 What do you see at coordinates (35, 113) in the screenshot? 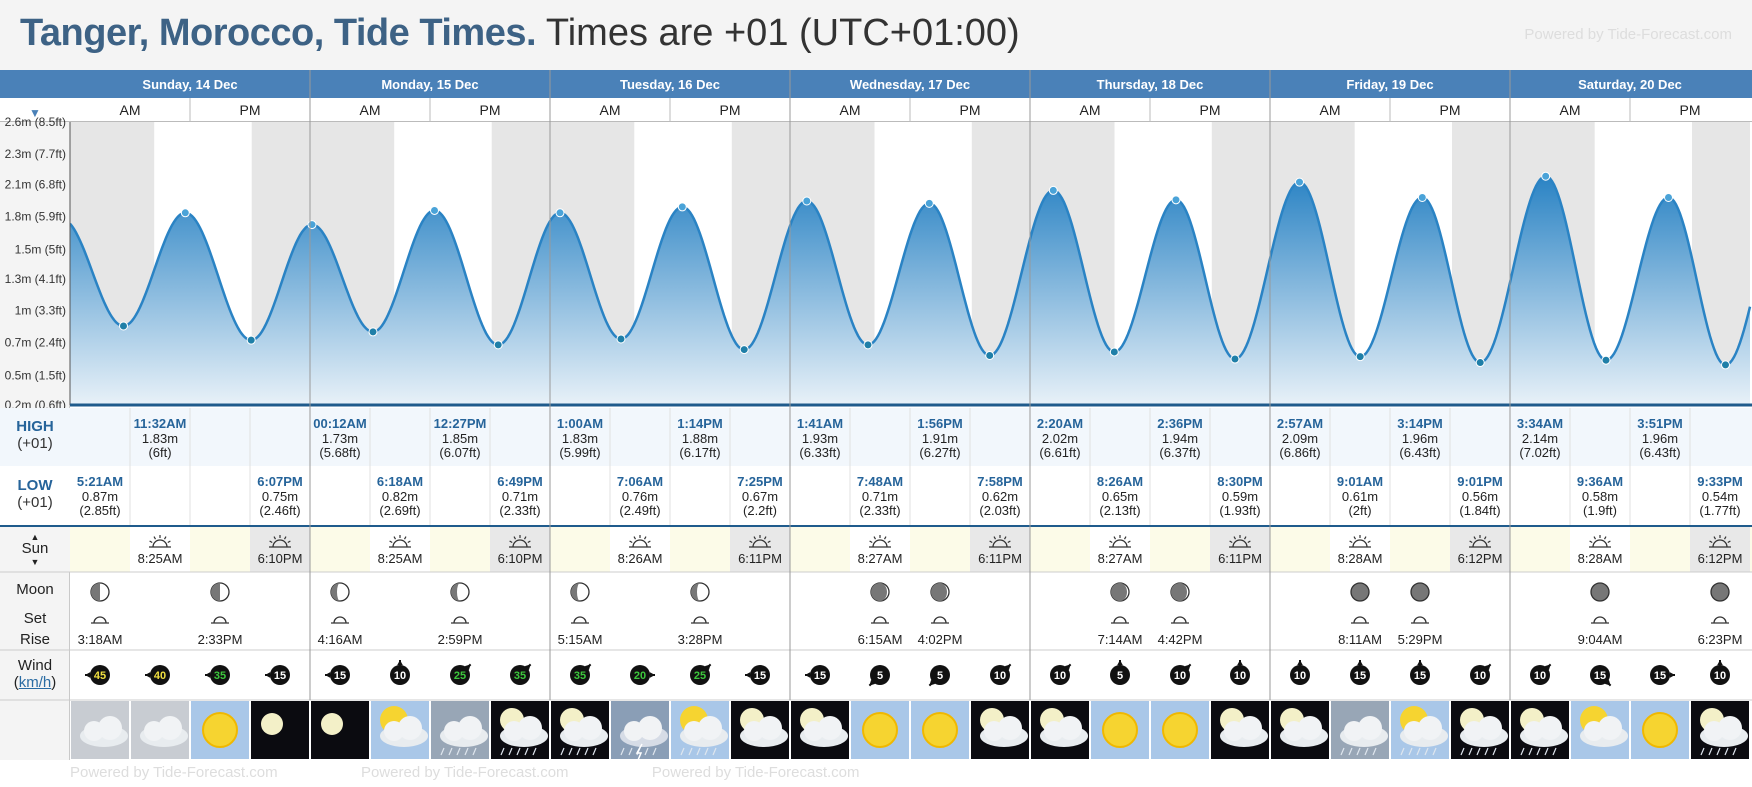
I see `collapse-arrow-icon: ▼` at bounding box center [35, 113].